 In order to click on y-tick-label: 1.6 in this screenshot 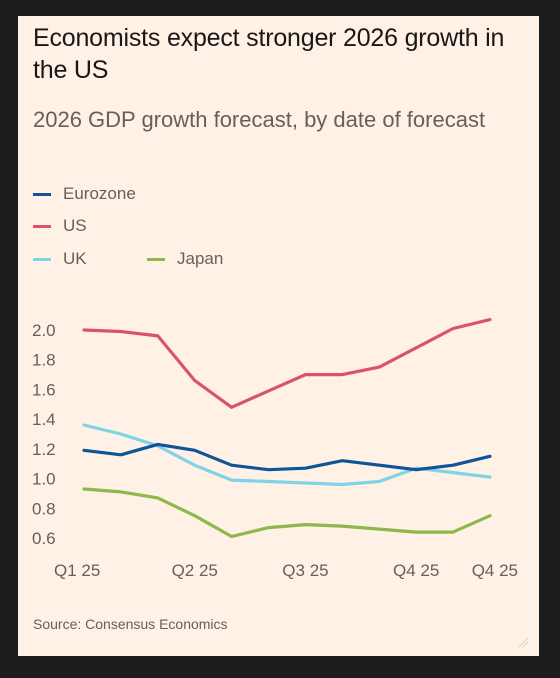, I will do `click(44, 389)`.